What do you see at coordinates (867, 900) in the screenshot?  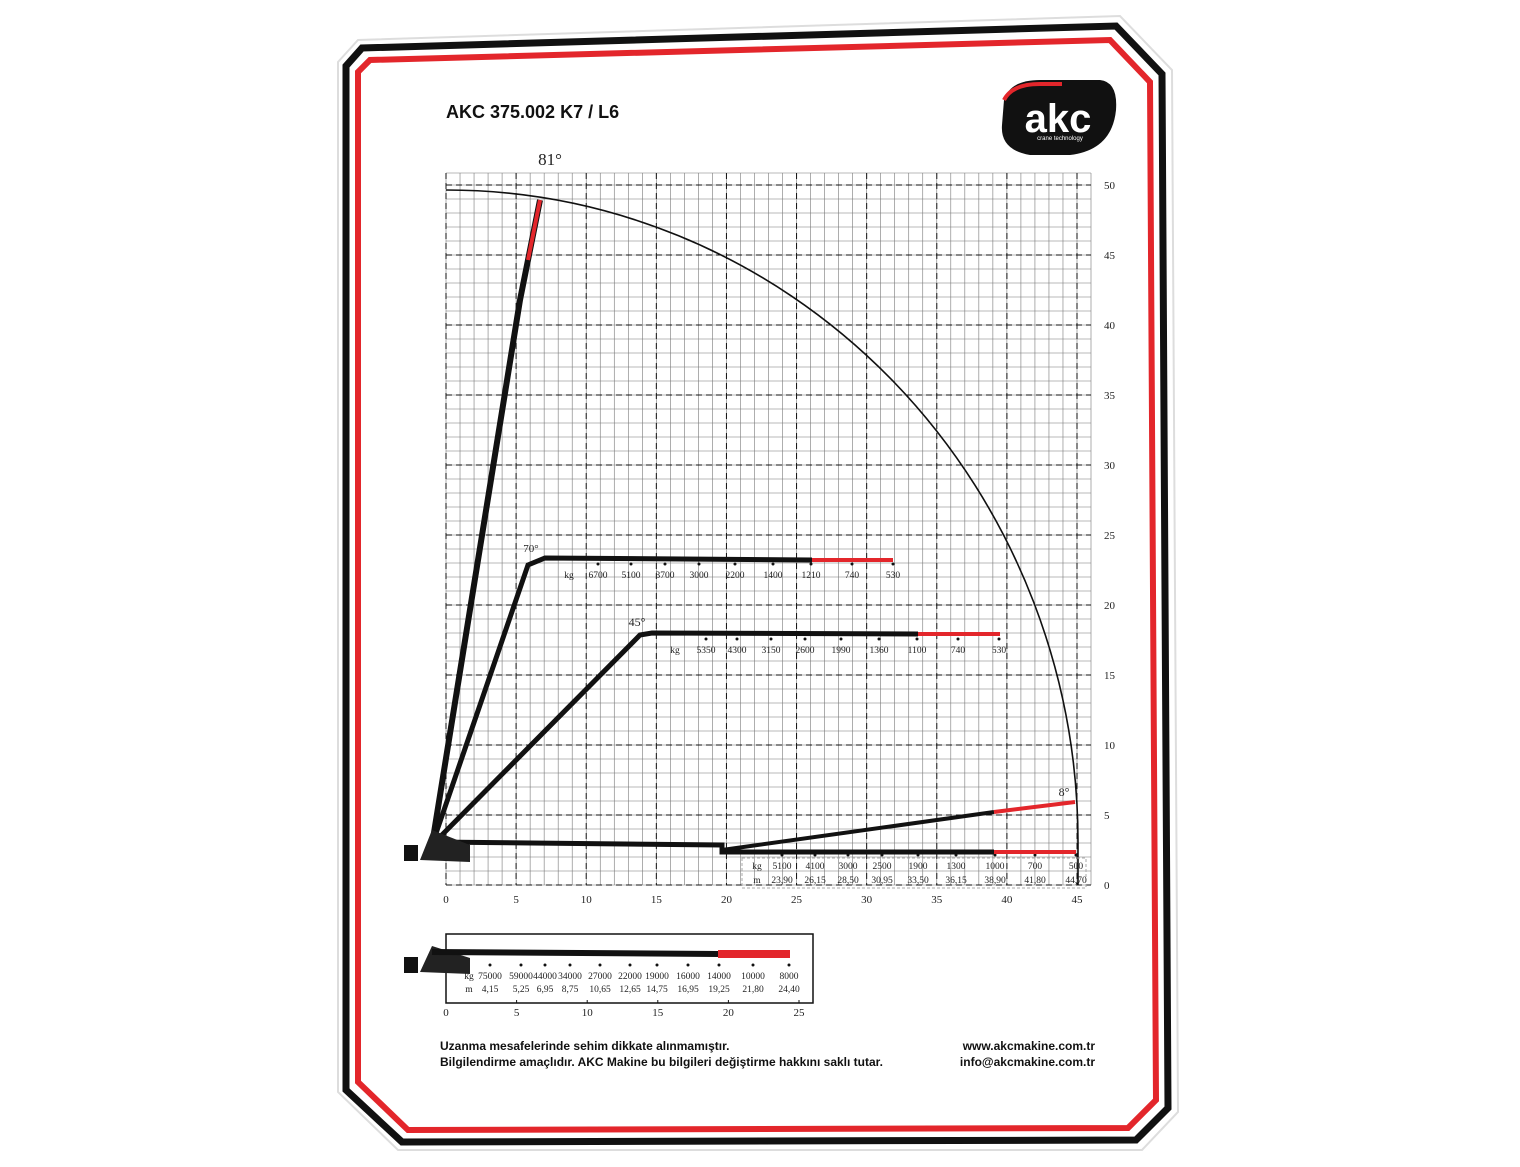 I see `x-tick-label: 30` at bounding box center [867, 900].